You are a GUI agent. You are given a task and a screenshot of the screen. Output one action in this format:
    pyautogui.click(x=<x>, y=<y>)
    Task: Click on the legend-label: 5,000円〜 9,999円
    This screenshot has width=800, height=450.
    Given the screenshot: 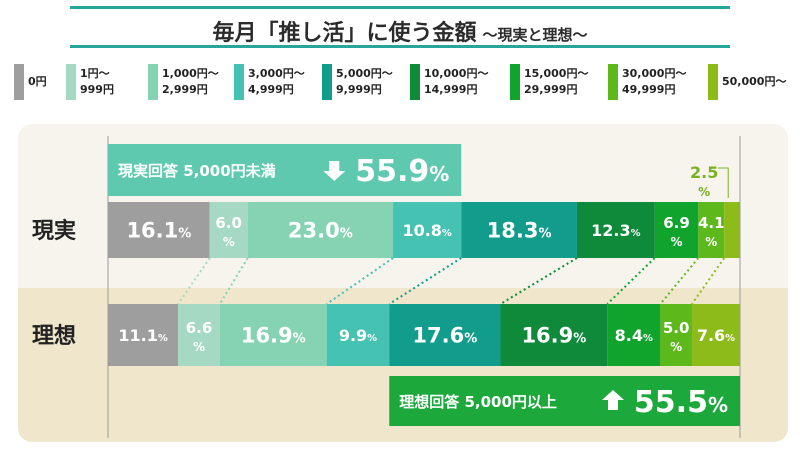 What is the action you would take?
    pyautogui.click(x=364, y=81)
    